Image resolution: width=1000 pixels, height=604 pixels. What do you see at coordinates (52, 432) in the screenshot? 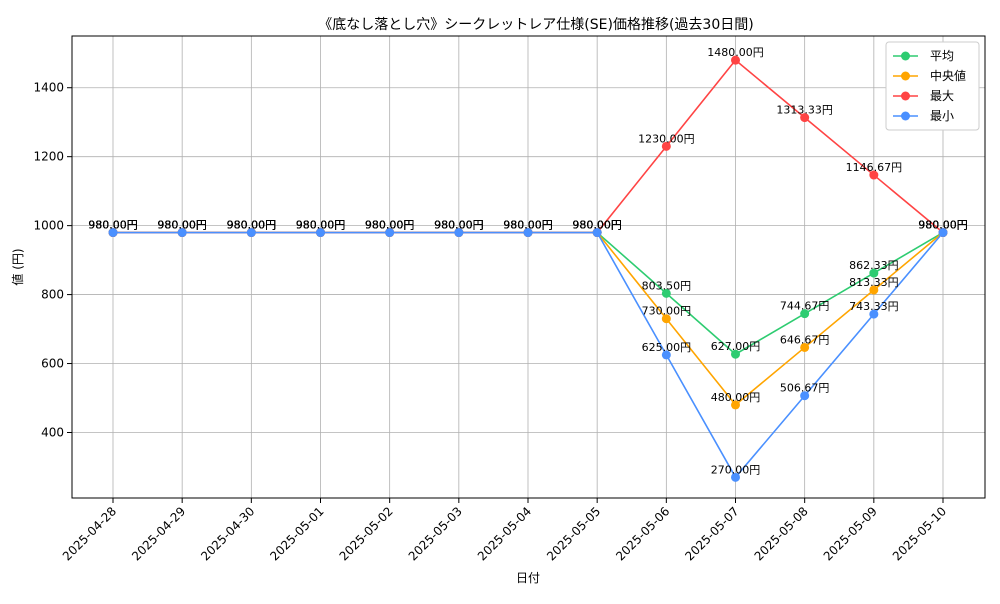
I see `y-tick-label: 400` at bounding box center [52, 432].